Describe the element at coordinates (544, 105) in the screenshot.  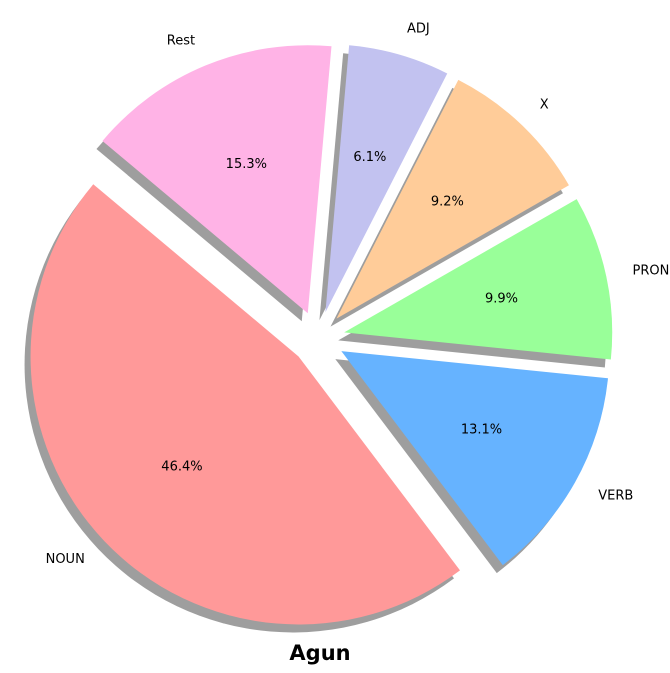
I see `category-label-x: X` at that location.